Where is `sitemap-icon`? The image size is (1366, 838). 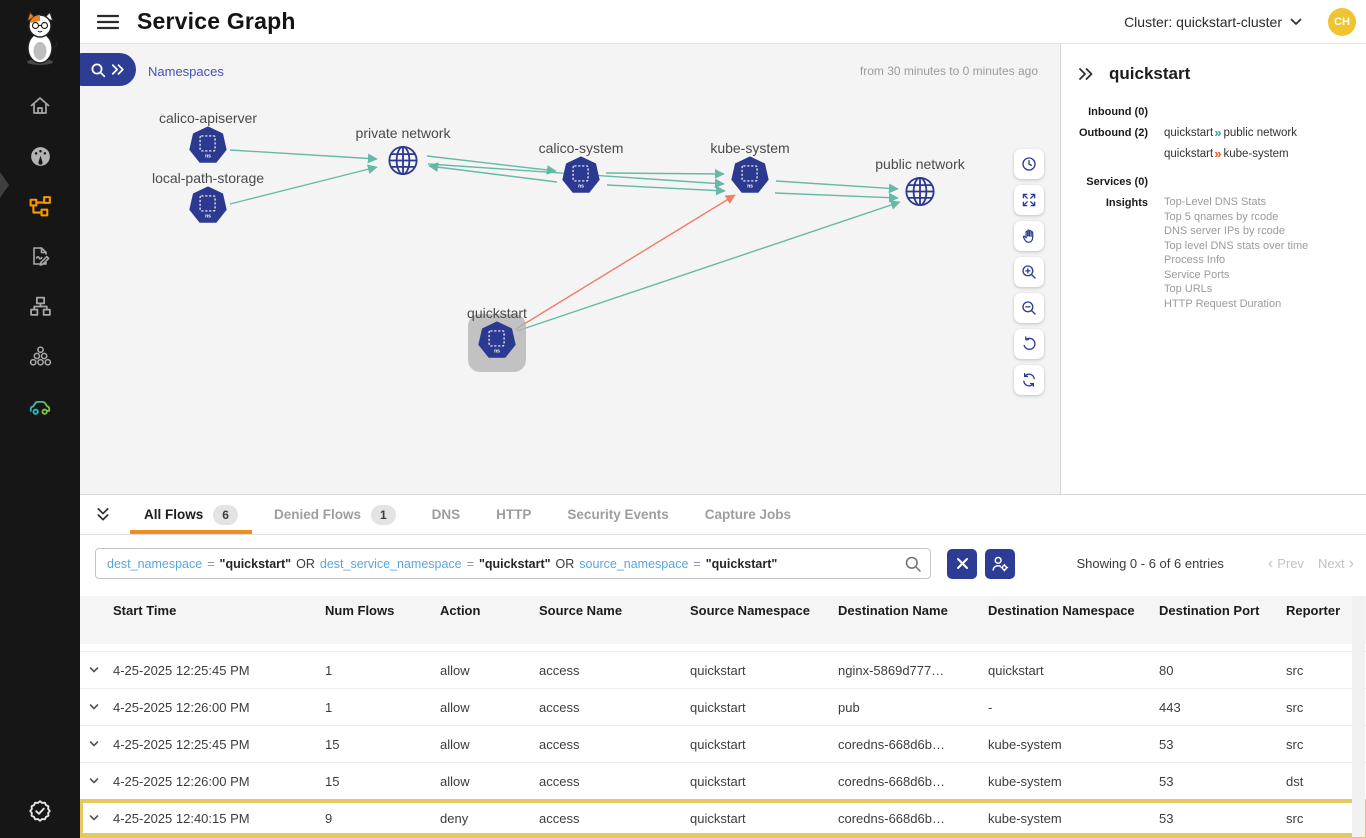 sitemap-icon is located at coordinates (40, 306).